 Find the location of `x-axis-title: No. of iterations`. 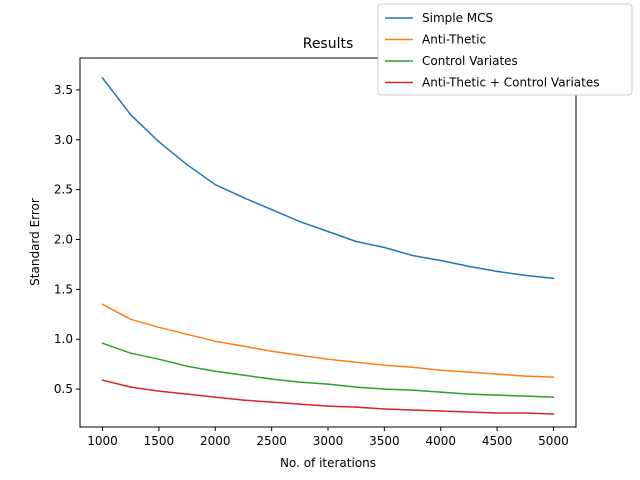

x-axis-title: No. of iterations is located at coordinates (328, 463).